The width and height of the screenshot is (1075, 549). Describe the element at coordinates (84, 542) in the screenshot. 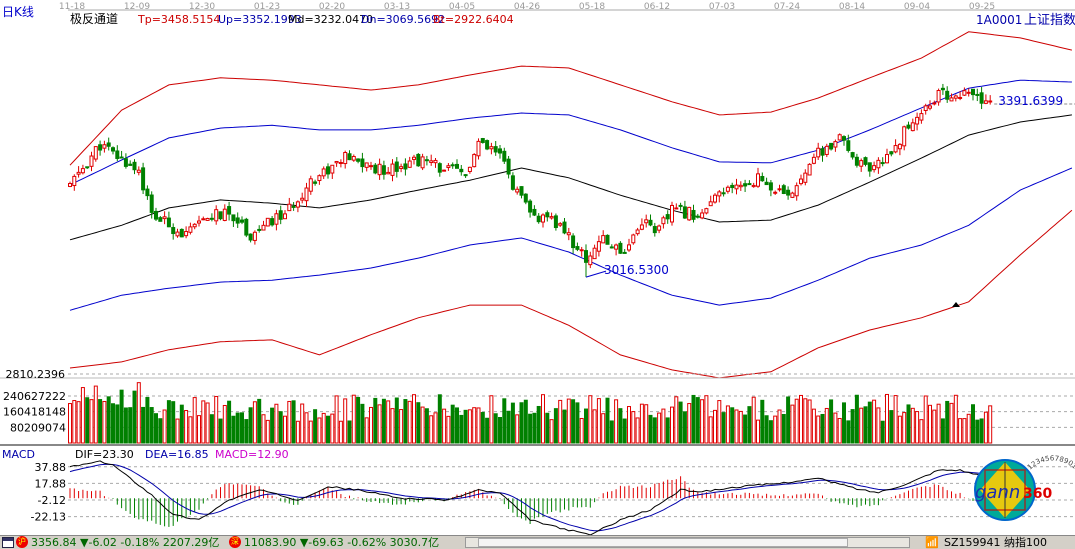

I see `down-arrow-icon: ▼` at that location.